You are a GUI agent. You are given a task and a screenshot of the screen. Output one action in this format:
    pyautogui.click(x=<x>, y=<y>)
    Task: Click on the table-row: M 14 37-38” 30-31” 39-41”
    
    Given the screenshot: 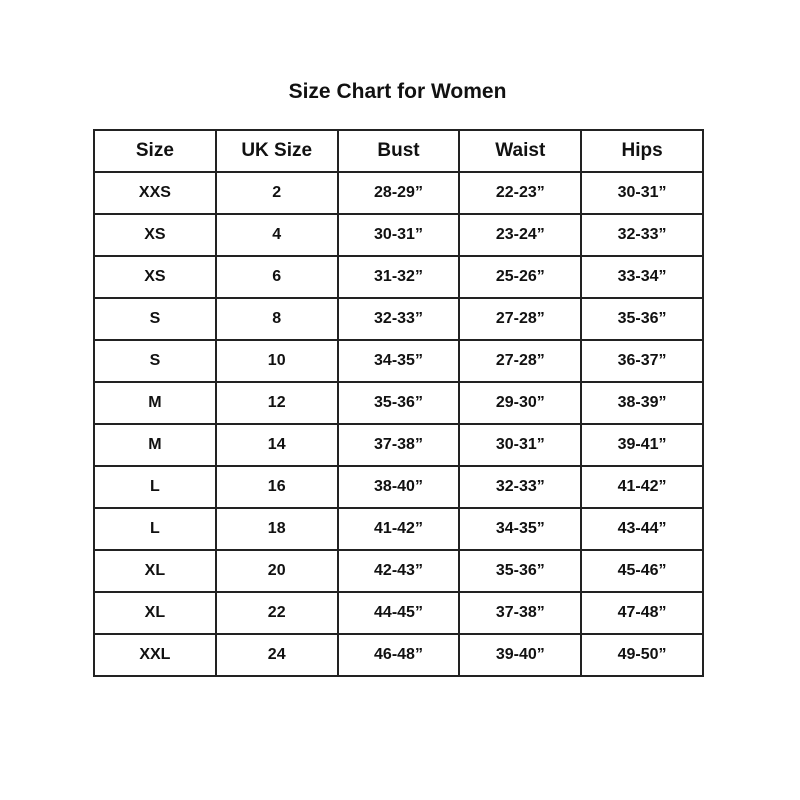 What is the action you would take?
    pyautogui.click(x=398, y=445)
    